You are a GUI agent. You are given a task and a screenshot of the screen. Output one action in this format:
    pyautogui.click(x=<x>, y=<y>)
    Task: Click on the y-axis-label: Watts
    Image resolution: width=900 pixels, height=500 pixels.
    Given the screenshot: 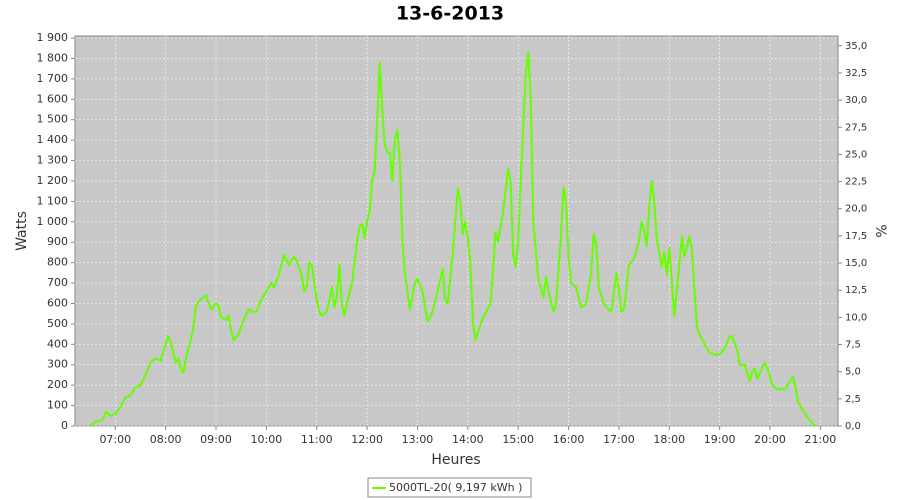 What is the action you would take?
    pyautogui.click(x=22, y=231)
    